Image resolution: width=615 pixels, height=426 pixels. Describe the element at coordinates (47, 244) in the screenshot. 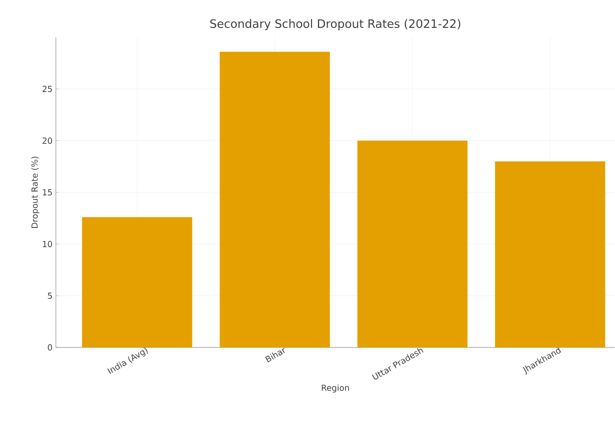

I see `y-tick-label: 10` at that location.